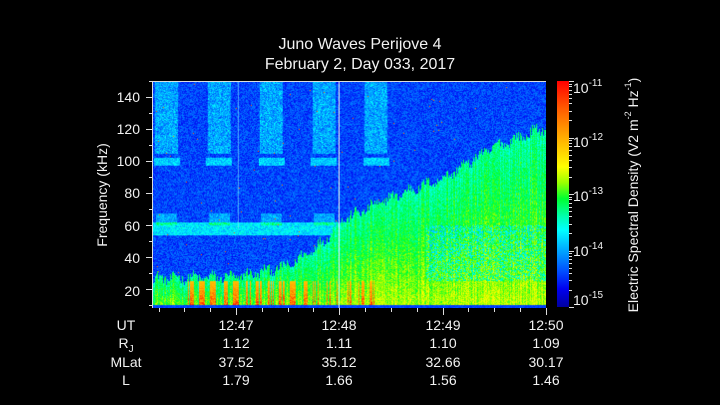 The width and height of the screenshot is (720, 405). What do you see at coordinates (236, 362) in the screenshot?
I see `mlat-value: 37.52` at bounding box center [236, 362].